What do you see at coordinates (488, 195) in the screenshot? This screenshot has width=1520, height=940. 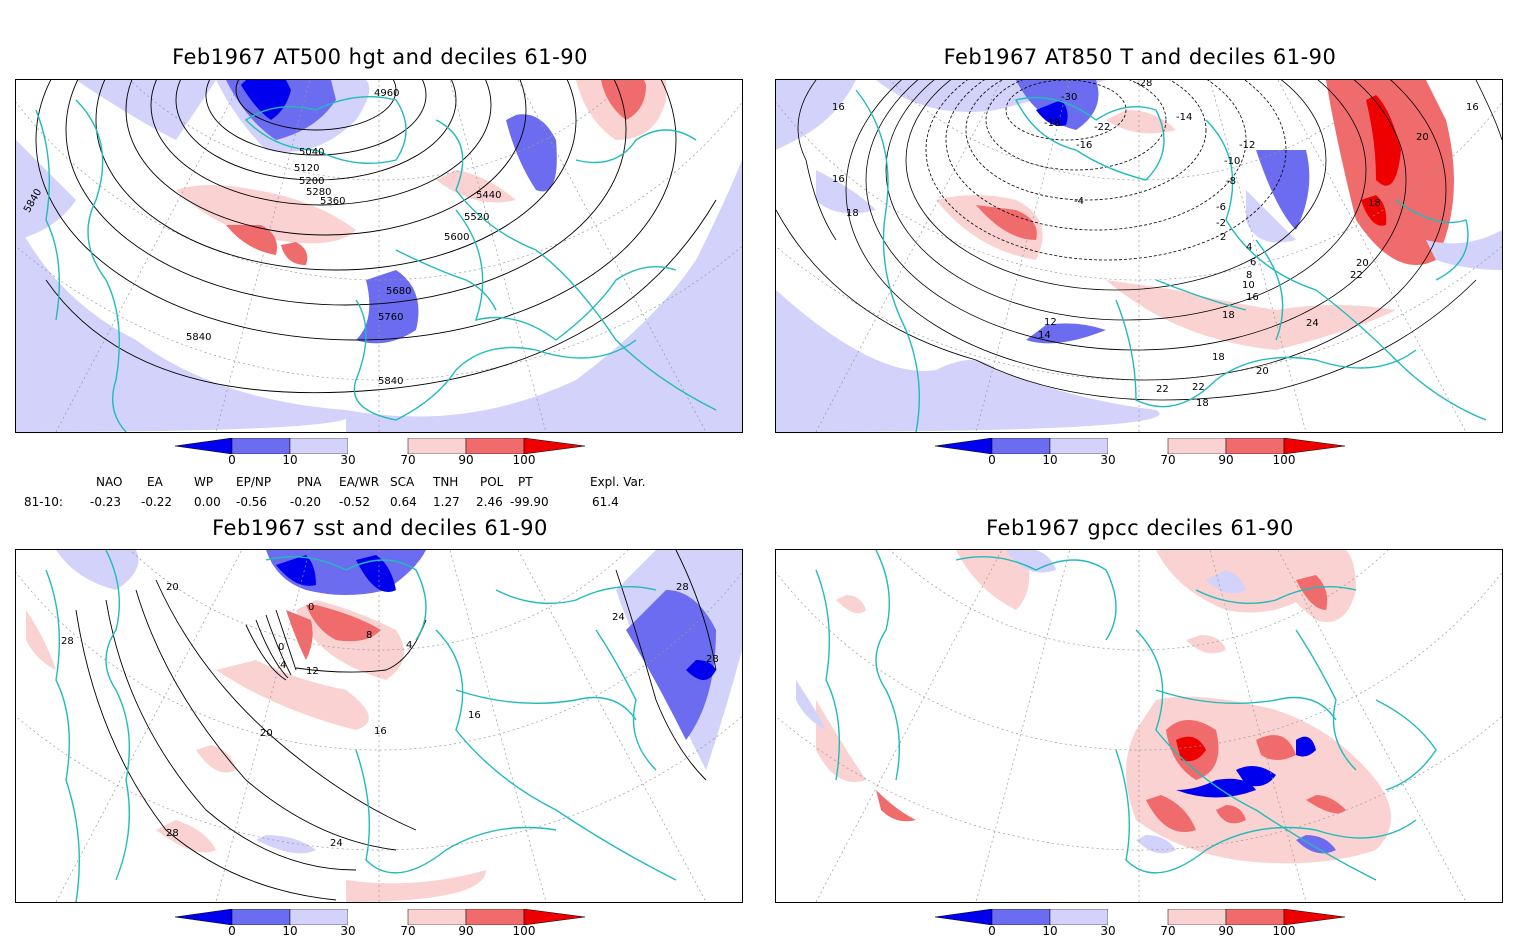 I see `contour-label: 5440` at bounding box center [488, 195].